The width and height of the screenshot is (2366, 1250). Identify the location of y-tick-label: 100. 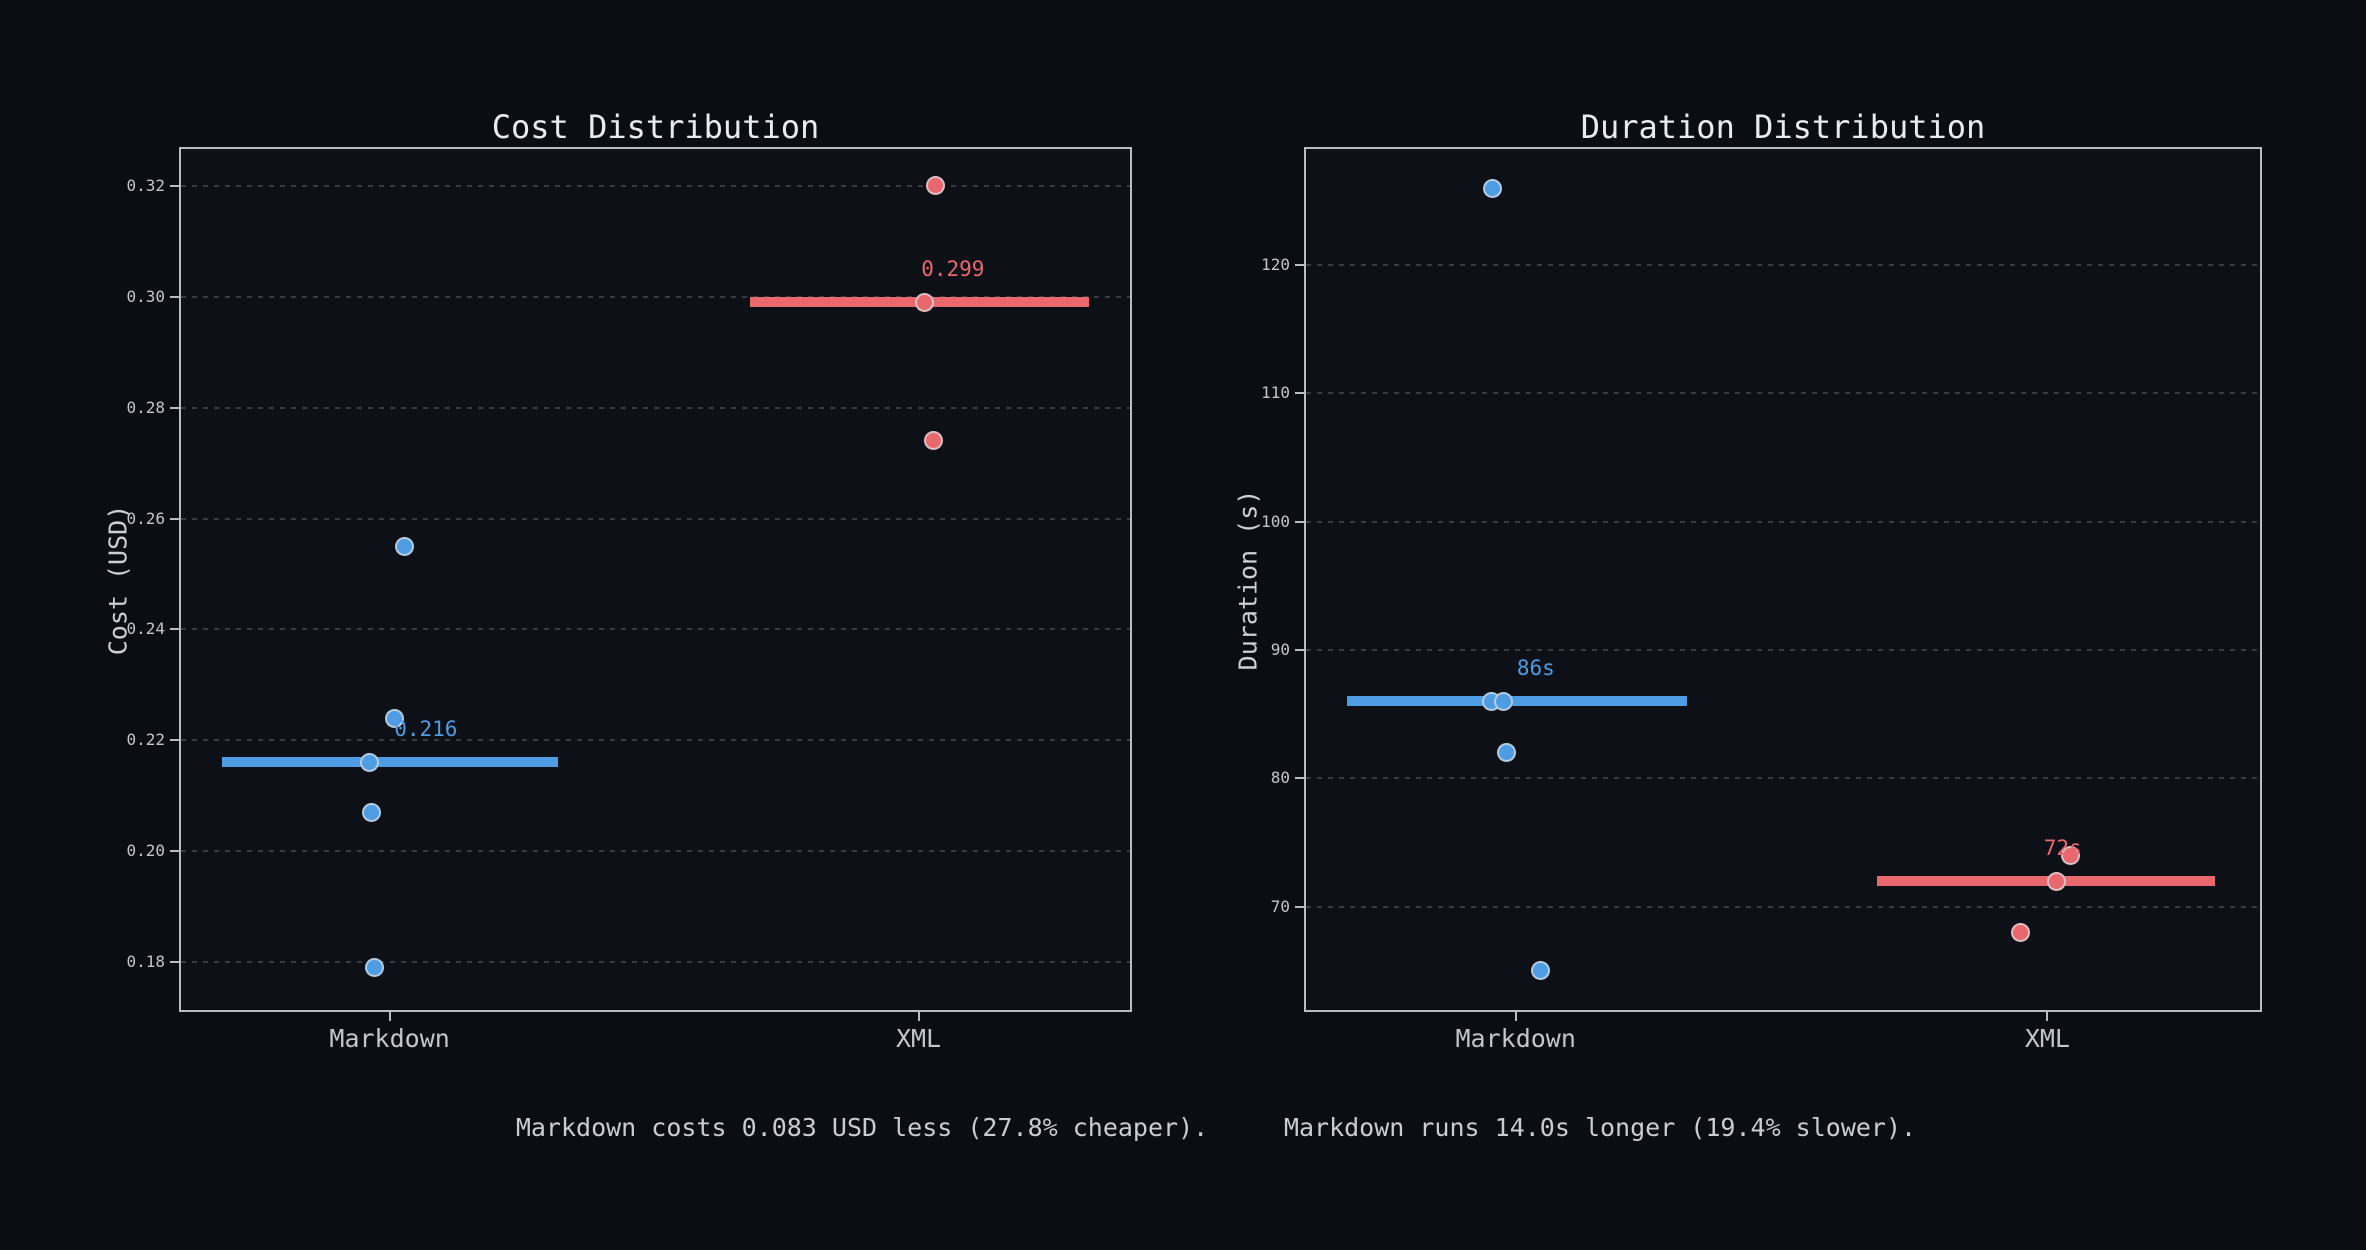
(1275, 521).